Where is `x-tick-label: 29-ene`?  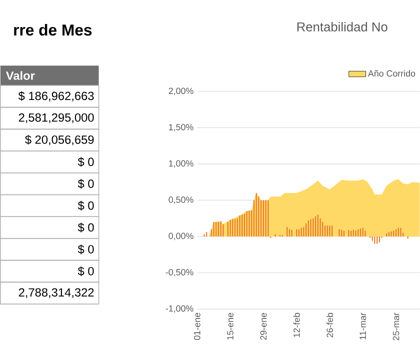
x-tick-label: 29-ene is located at coordinates (263, 326).